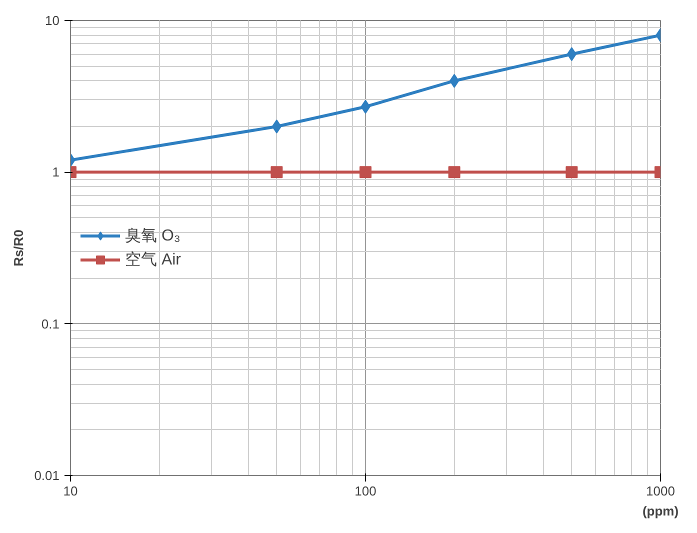 The height and width of the screenshot is (533, 697). What do you see at coordinates (153, 260) in the screenshot?
I see `legend-label: 空气 Air` at bounding box center [153, 260].